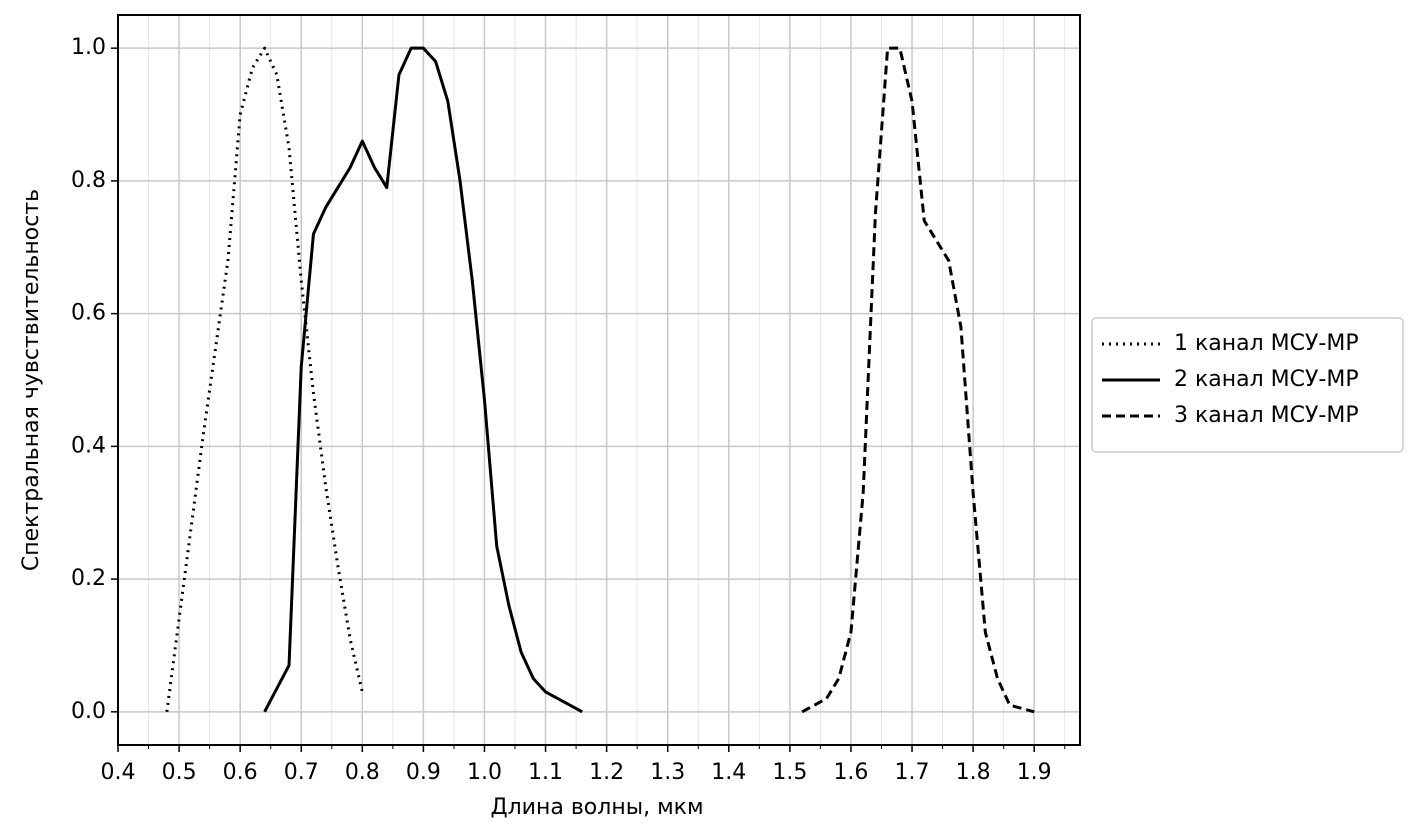 Image resolution: width=1417 pixels, height=836 pixels. I want to click on x-tick-label: 0.5, so click(179, 772).